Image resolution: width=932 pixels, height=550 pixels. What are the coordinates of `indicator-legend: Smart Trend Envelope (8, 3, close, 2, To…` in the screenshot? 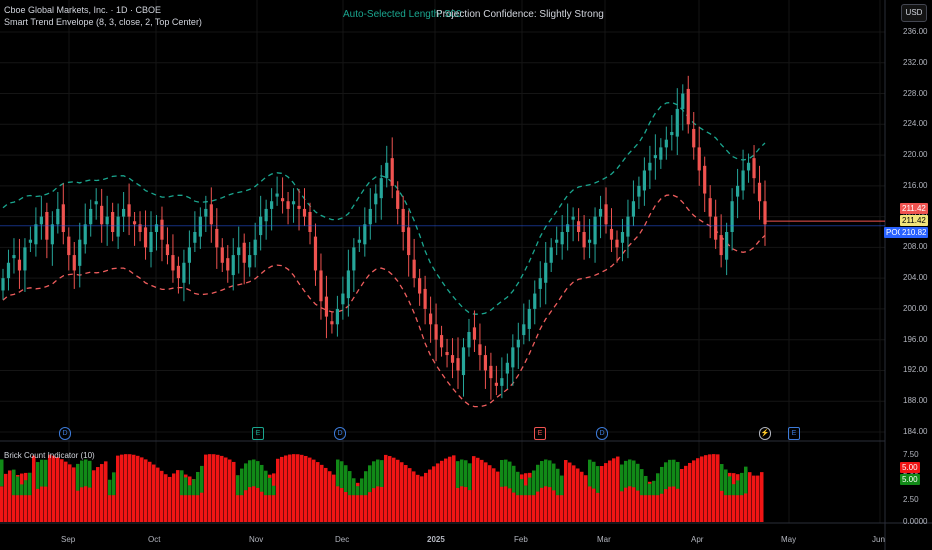 It's located at (103, 22).